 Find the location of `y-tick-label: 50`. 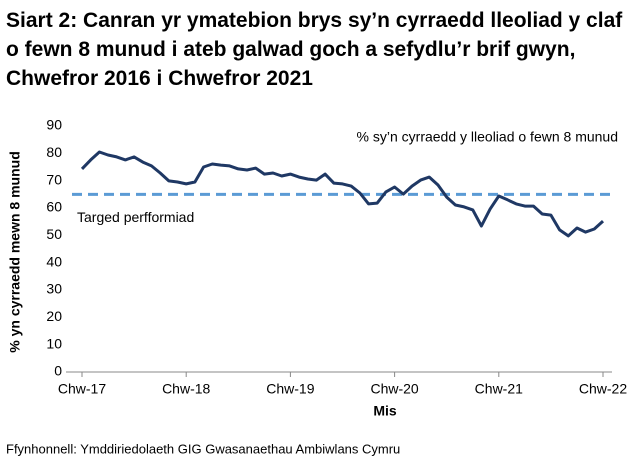

y-tick-label: 50 is located at coordinates (54, 234).